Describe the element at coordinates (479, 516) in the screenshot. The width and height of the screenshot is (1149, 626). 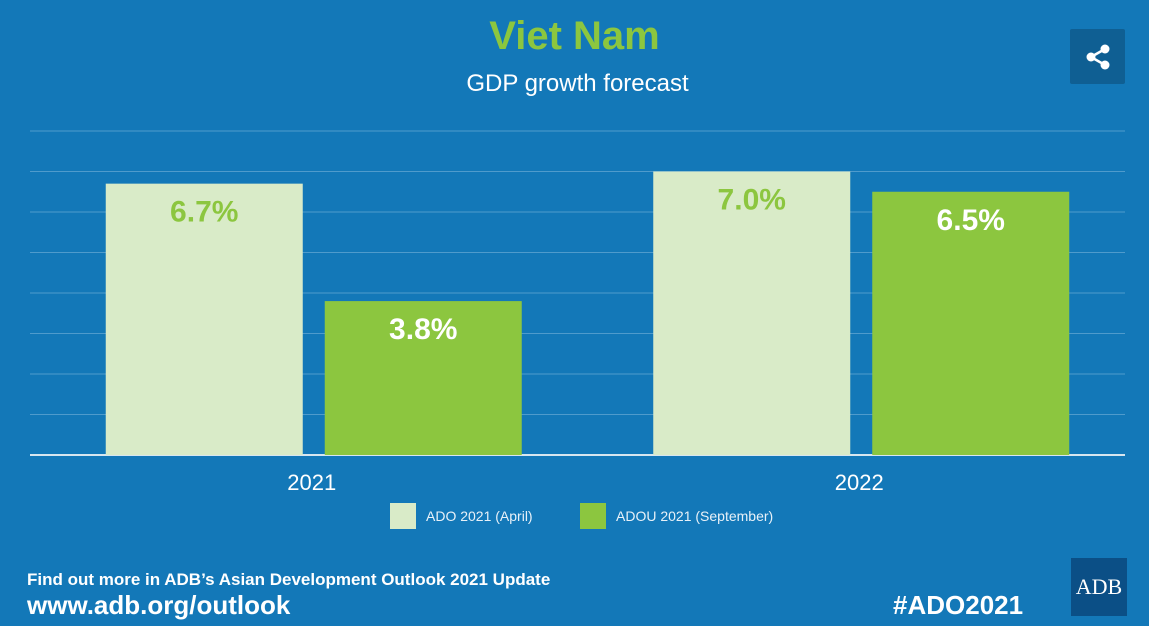
I see `legend-label-ado: ADO 2021 (April)` at that location.